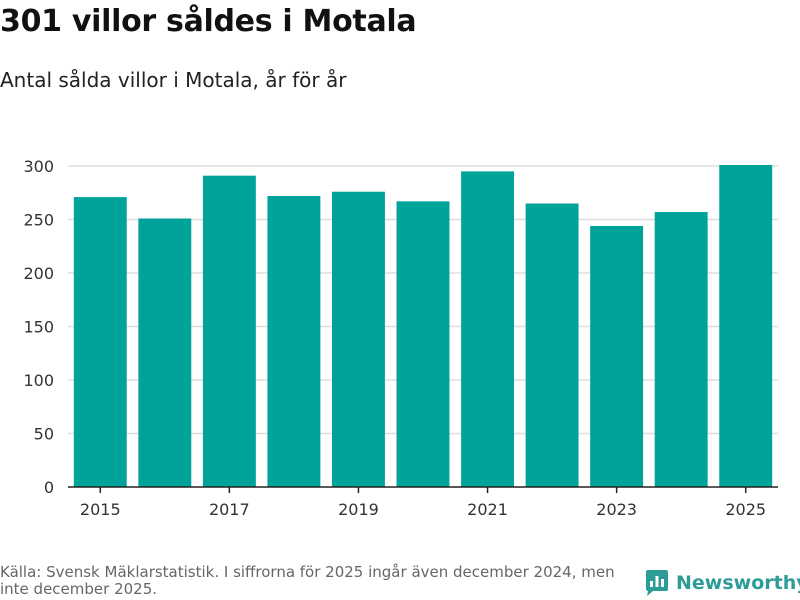 This screenshot has height=600, width=800. I want to click on x-tick-label: 2019, so click(358, 509).